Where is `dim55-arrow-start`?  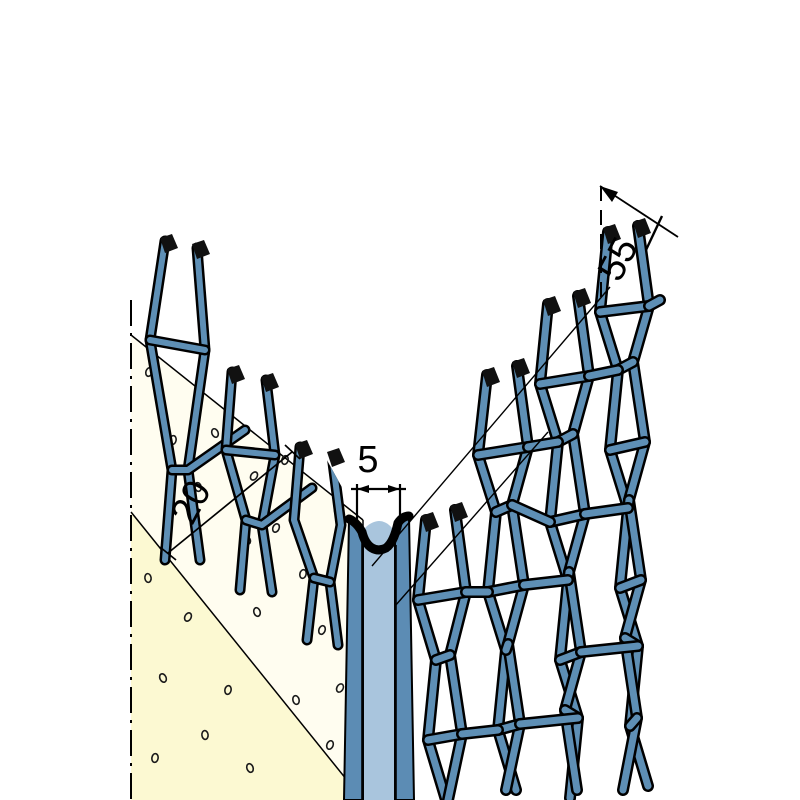
dim55-arrow-start is located at coordinates (609, 194).